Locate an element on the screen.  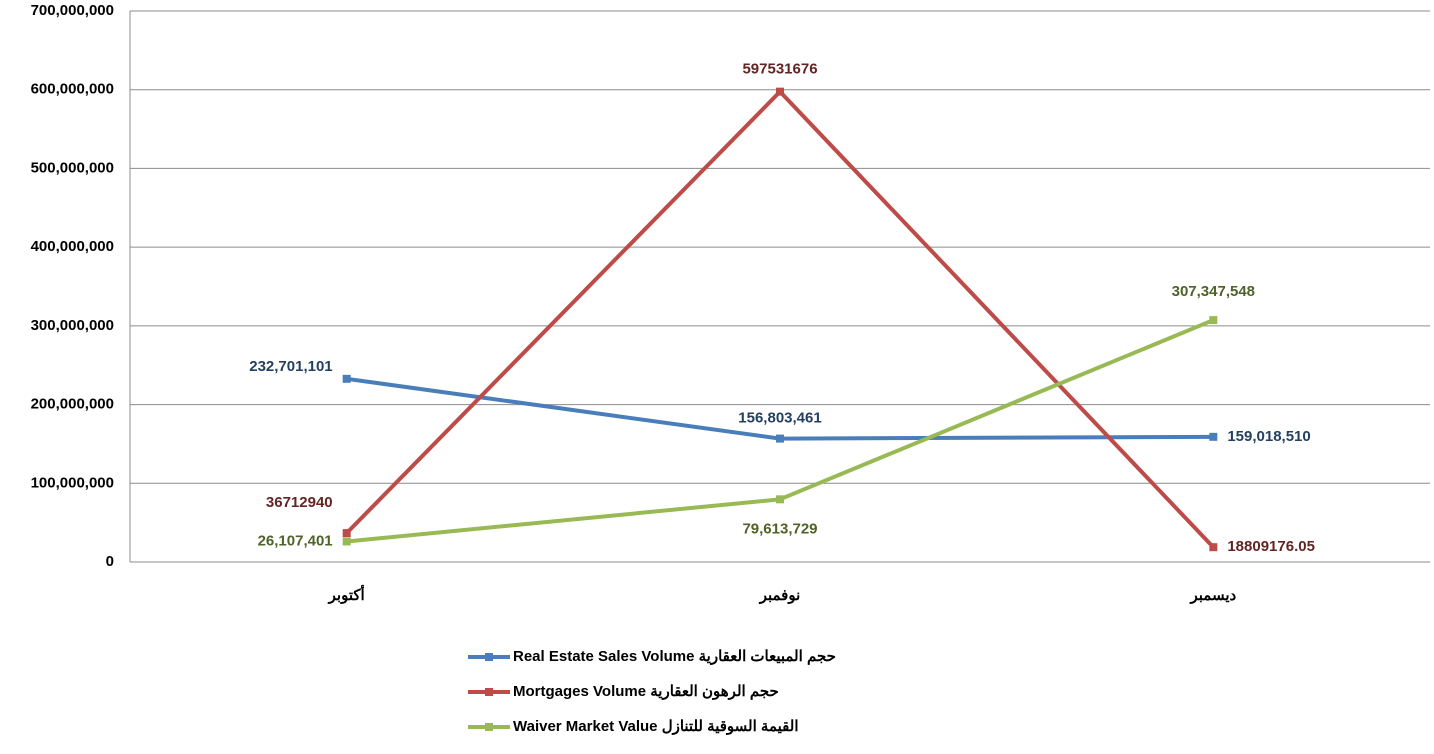
data-label: 597531676 is located at coordinates (779, 69).